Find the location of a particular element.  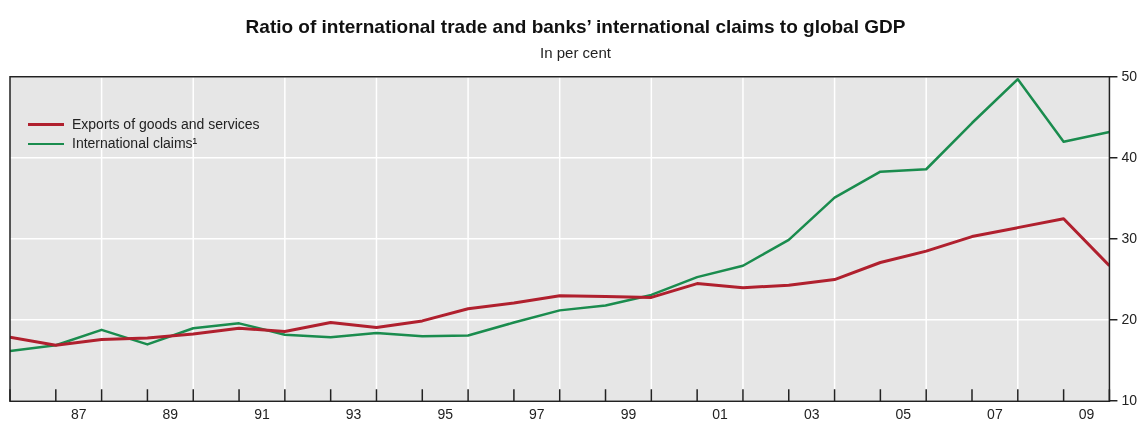

y-tick-label: 30 is located at coordinates (1129, 237).